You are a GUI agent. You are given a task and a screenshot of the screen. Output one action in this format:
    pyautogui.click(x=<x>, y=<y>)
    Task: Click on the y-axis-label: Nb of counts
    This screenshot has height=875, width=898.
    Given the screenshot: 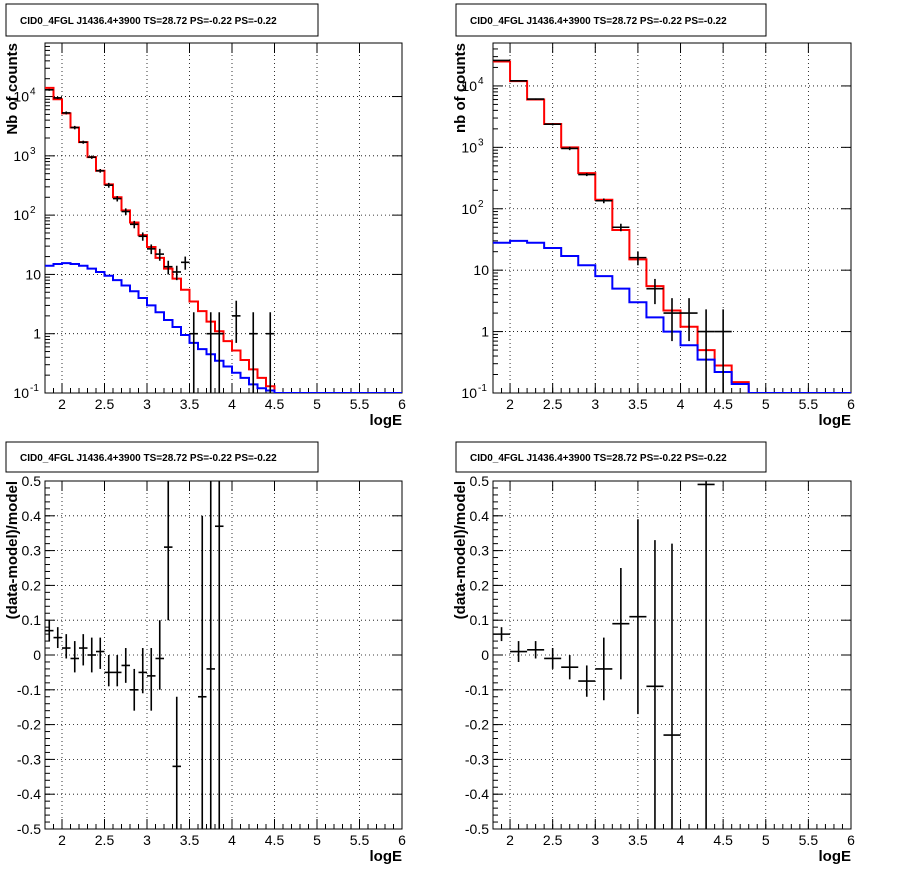 What is the action you would take?
    pyautogui.click(x=12, y=89)
    